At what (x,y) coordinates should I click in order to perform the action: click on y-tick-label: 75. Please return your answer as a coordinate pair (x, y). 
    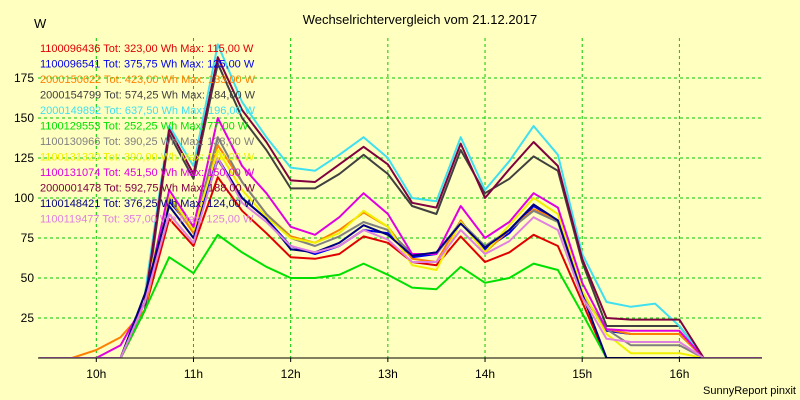
    Looking at the image, I should click on (28, 238).